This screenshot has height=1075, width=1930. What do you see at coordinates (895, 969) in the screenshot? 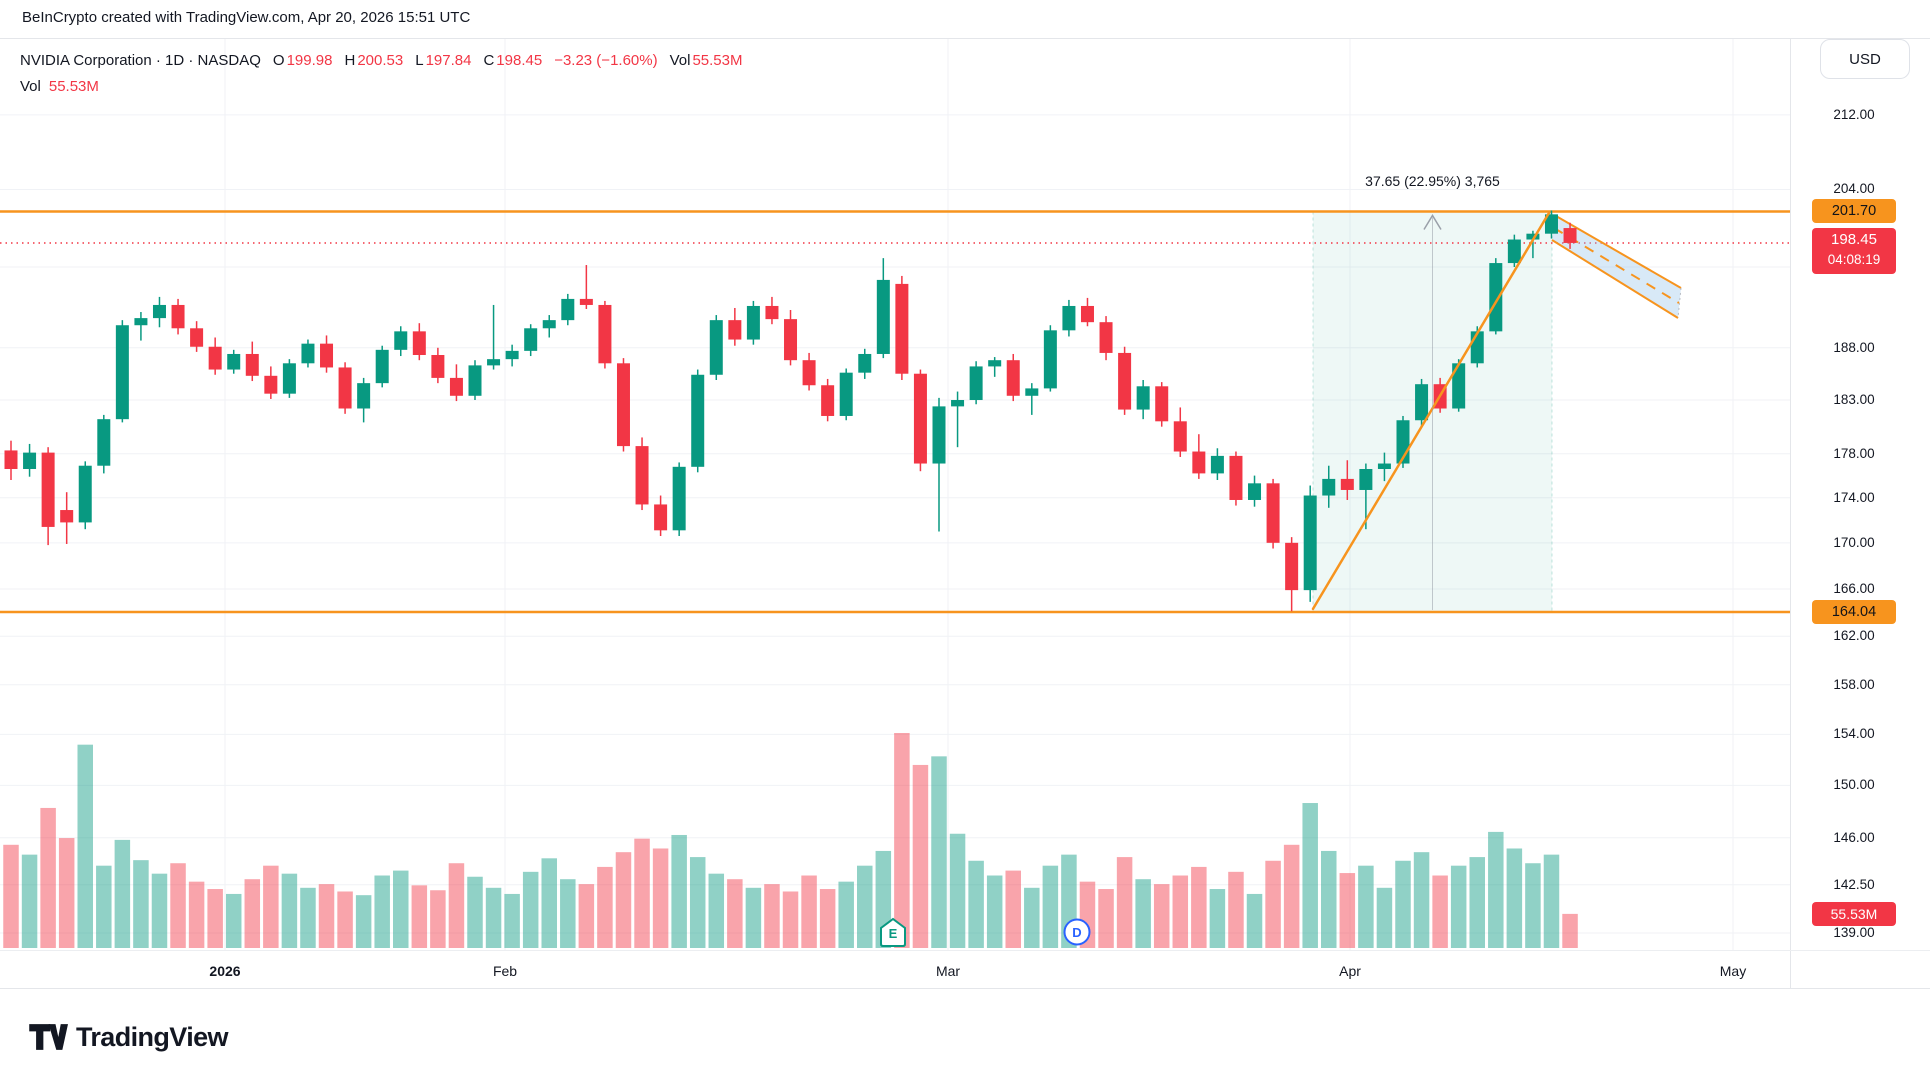
I see `time-axis` at bounding box center [895, 969].